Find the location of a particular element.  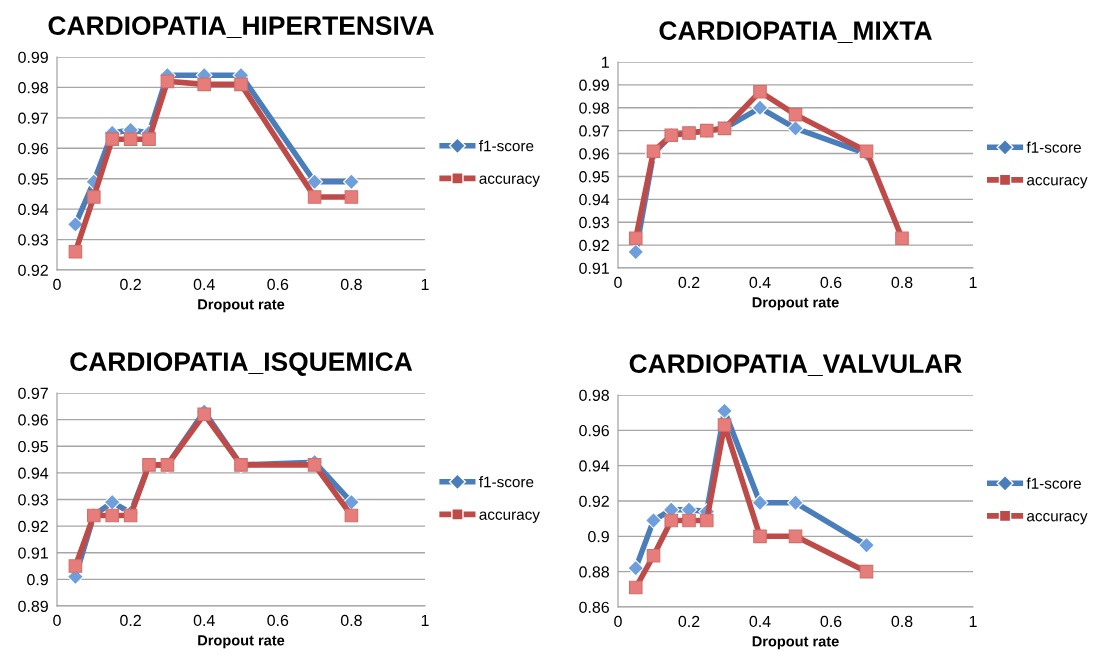

y-tick-label: 0.88 is located at coordinates (594, 572).